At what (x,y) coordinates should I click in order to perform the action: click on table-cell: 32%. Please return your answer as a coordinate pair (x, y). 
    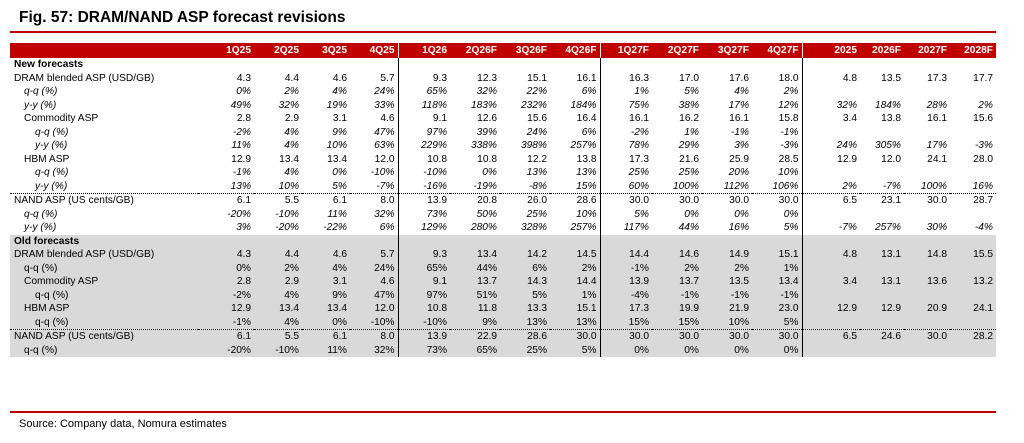
    Looking at the image, I should click on (288, 105).